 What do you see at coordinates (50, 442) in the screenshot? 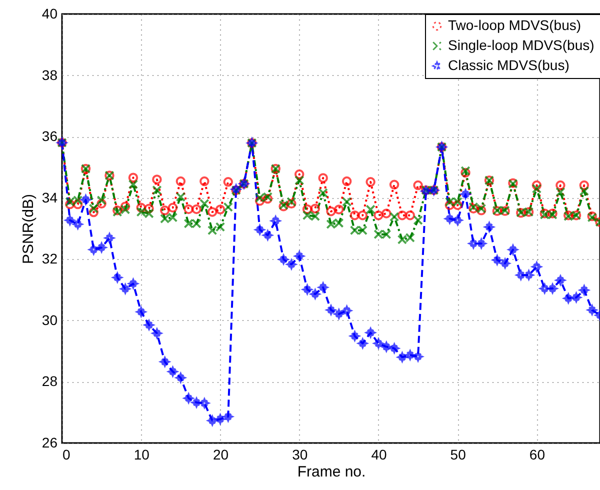
I see `y-tick-label: 26` at bounding box center [50, 442].